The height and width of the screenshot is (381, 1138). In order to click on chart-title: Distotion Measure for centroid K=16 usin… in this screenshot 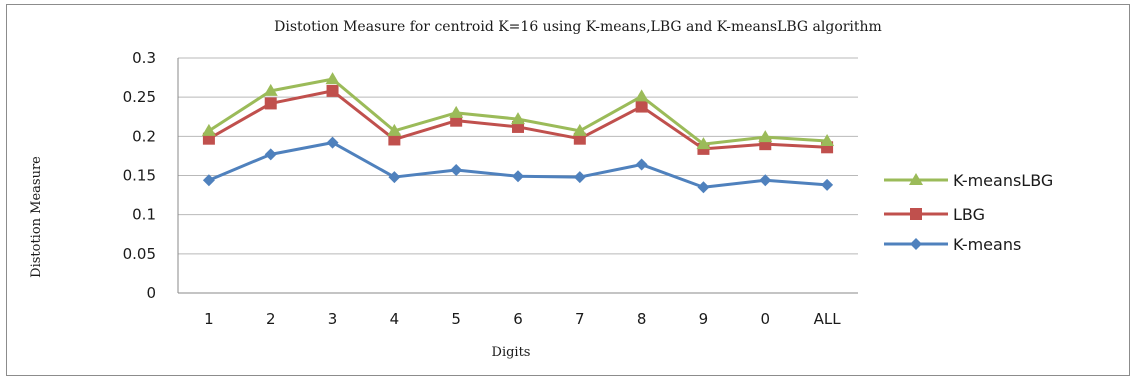, I will do `click(578, 27)`.